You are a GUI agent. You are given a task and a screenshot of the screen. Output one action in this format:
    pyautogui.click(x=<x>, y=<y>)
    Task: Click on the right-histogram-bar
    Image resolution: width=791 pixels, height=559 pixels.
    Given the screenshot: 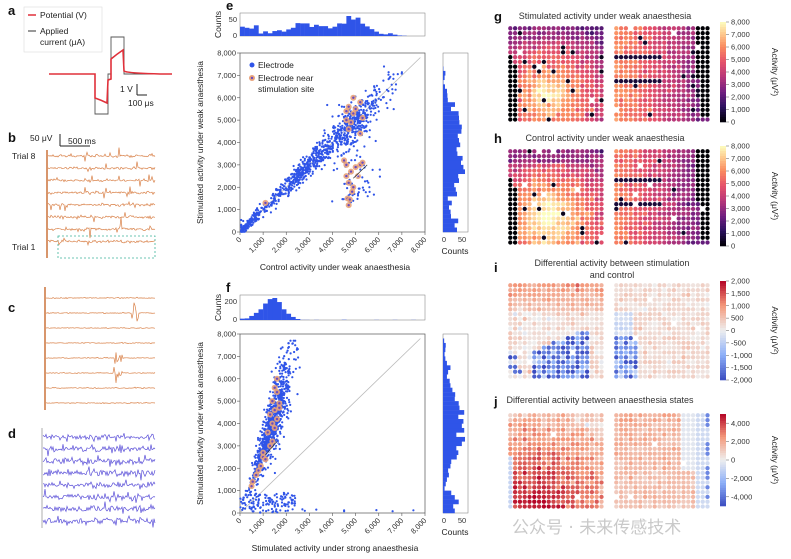 What is the action you would take?
    pyautogui.click(x=449, y=185)
    